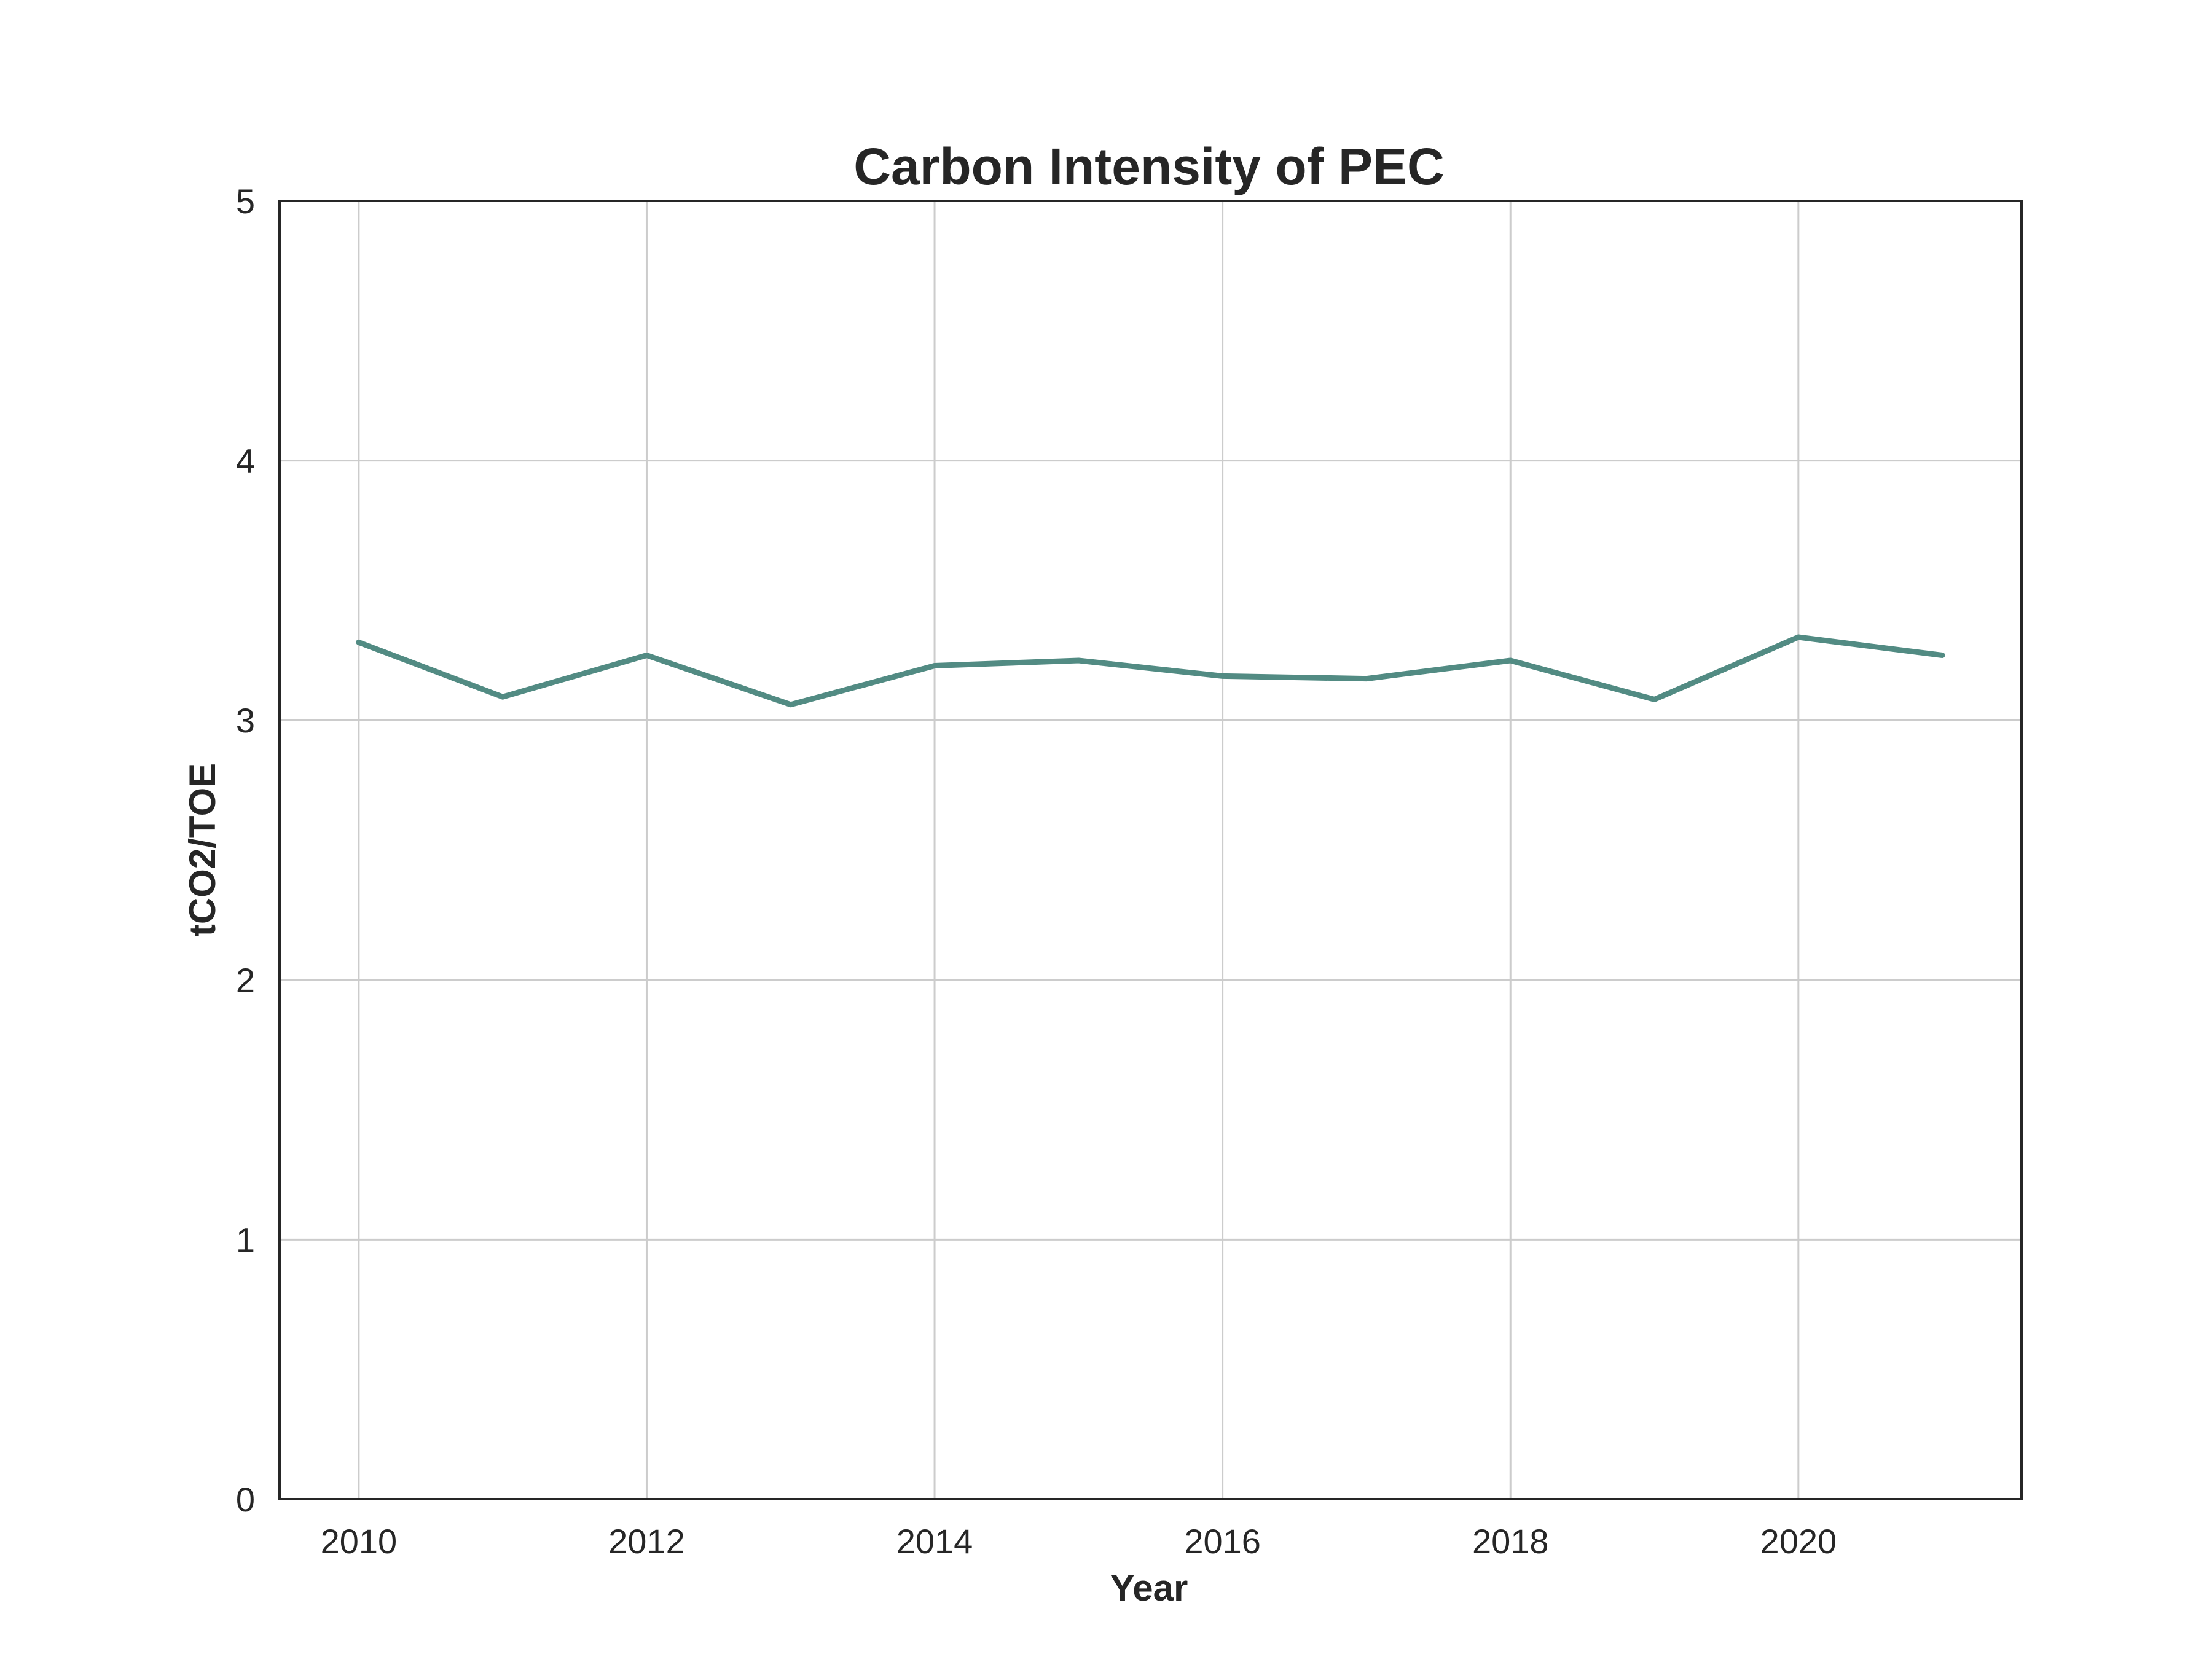  What do you see at coordinates (202, 849) in the screenshot?
I see `y-axis-label: tCO2/TOE` at bounding box center [202, 849].